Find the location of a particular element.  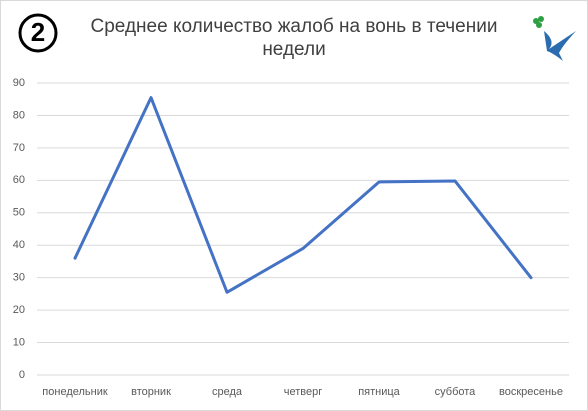

badge-circle is located at coordinates (38, 33).